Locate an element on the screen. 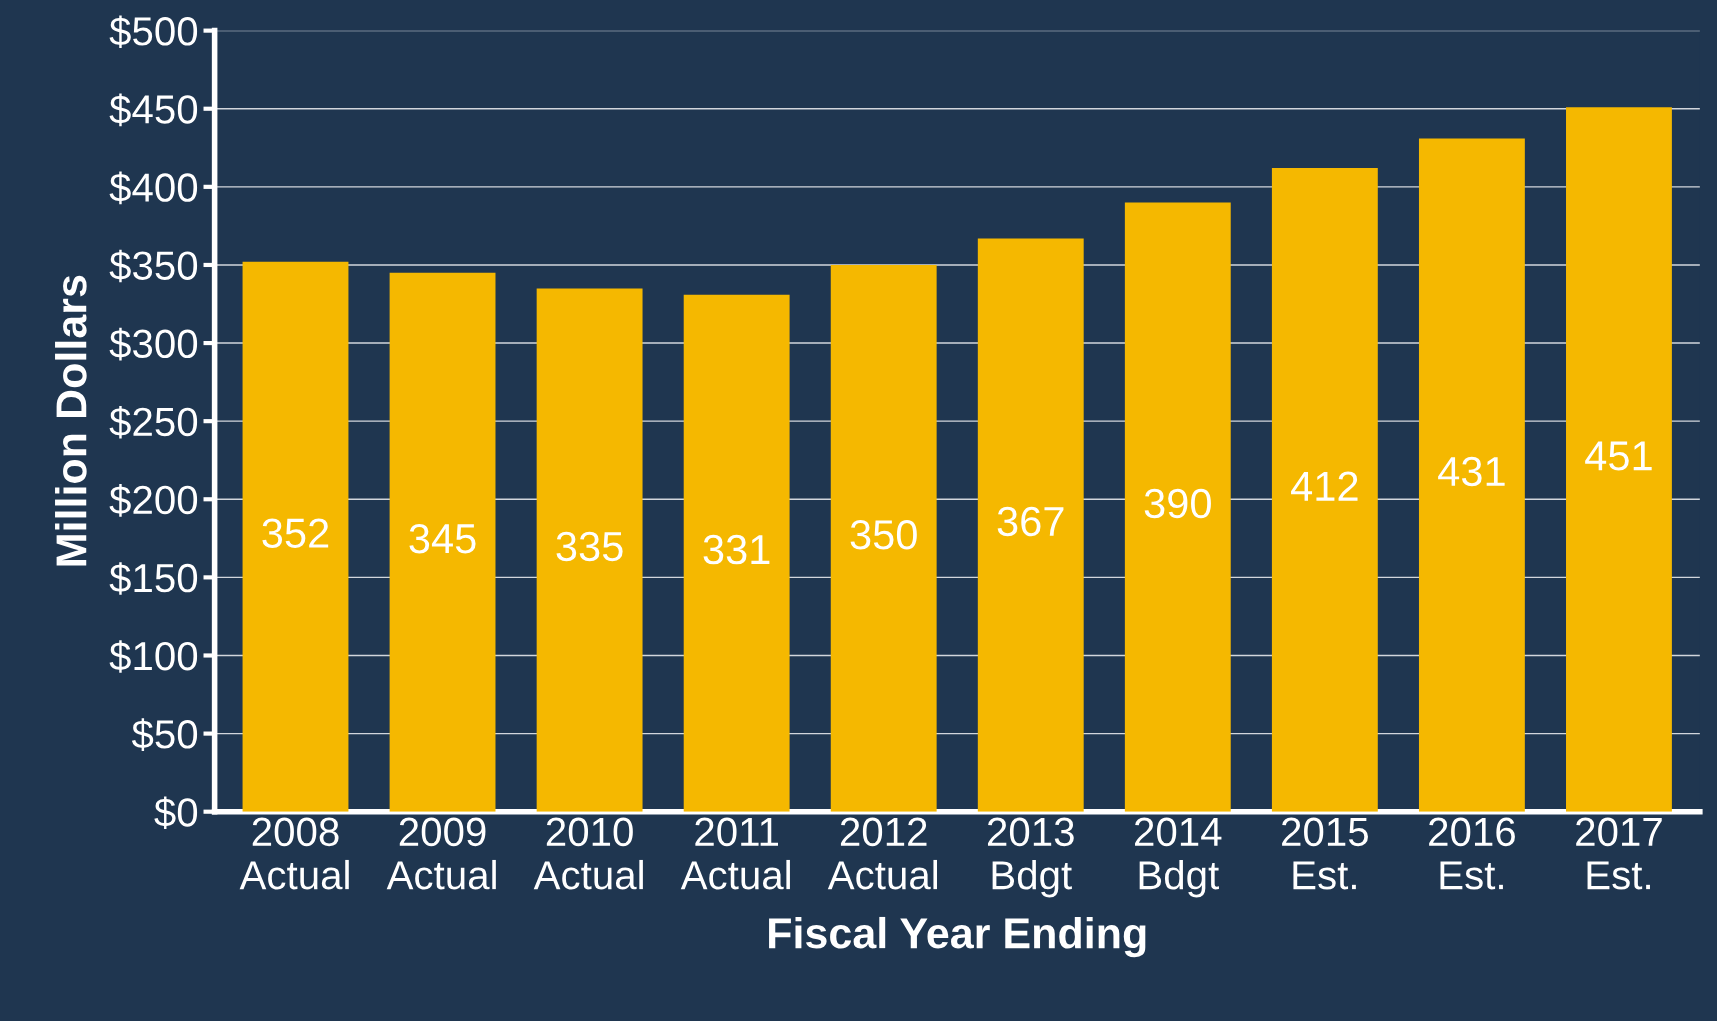  data-label: 331 is located at coordinates (736, 549).